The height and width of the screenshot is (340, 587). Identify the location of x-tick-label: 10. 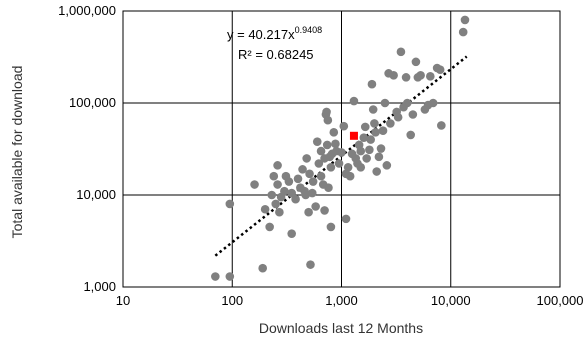
(123, 300).